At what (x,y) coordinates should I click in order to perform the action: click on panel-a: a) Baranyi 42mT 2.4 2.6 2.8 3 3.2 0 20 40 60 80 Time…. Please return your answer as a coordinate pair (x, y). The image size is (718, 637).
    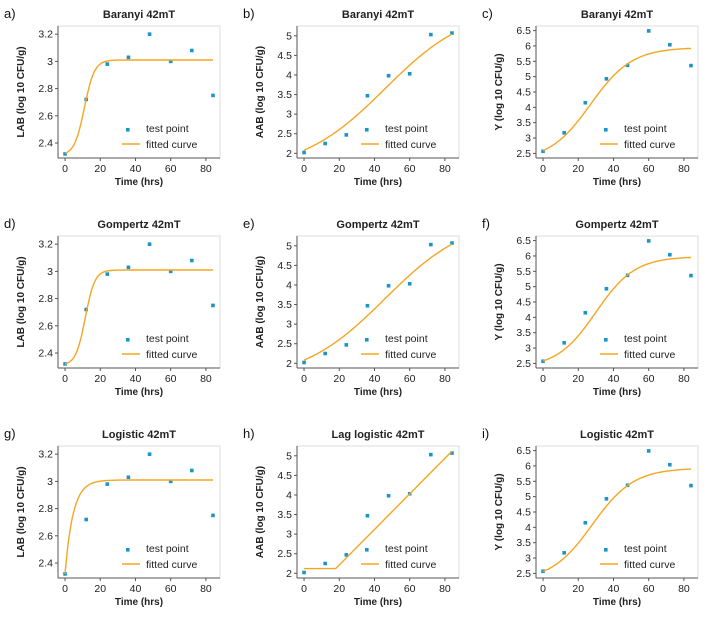
    Looking at the image, I should click on (112, 97).